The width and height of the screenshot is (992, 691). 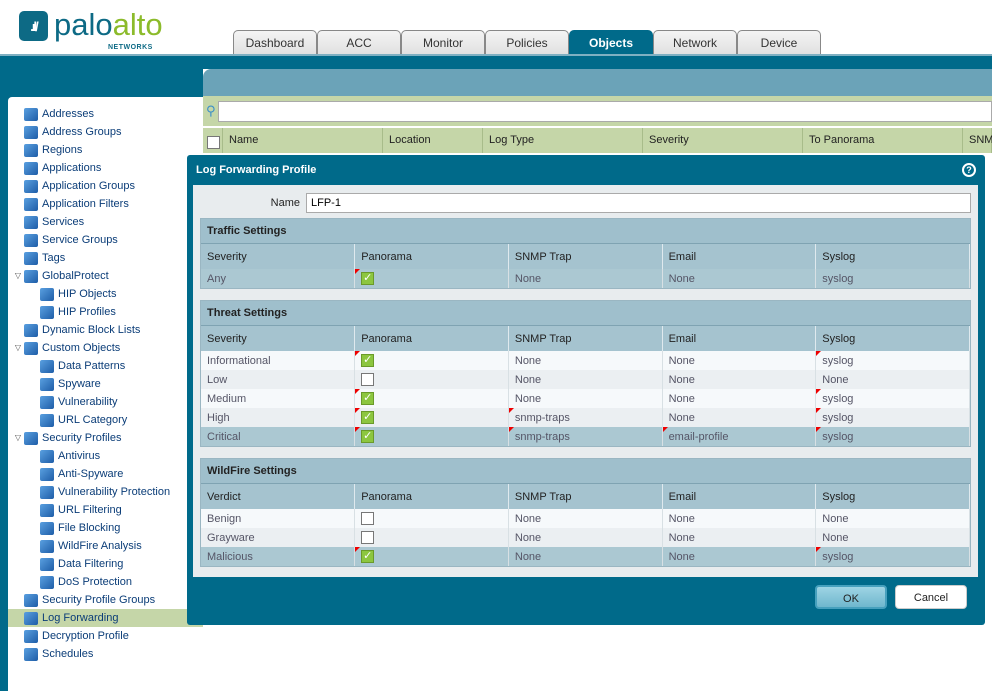 What do you see at coordinates (105, 546) in the screenshot?
I see `sidebar-item-wildfire-analysis: WildFire Analysis` at bounding box center [105, 546].